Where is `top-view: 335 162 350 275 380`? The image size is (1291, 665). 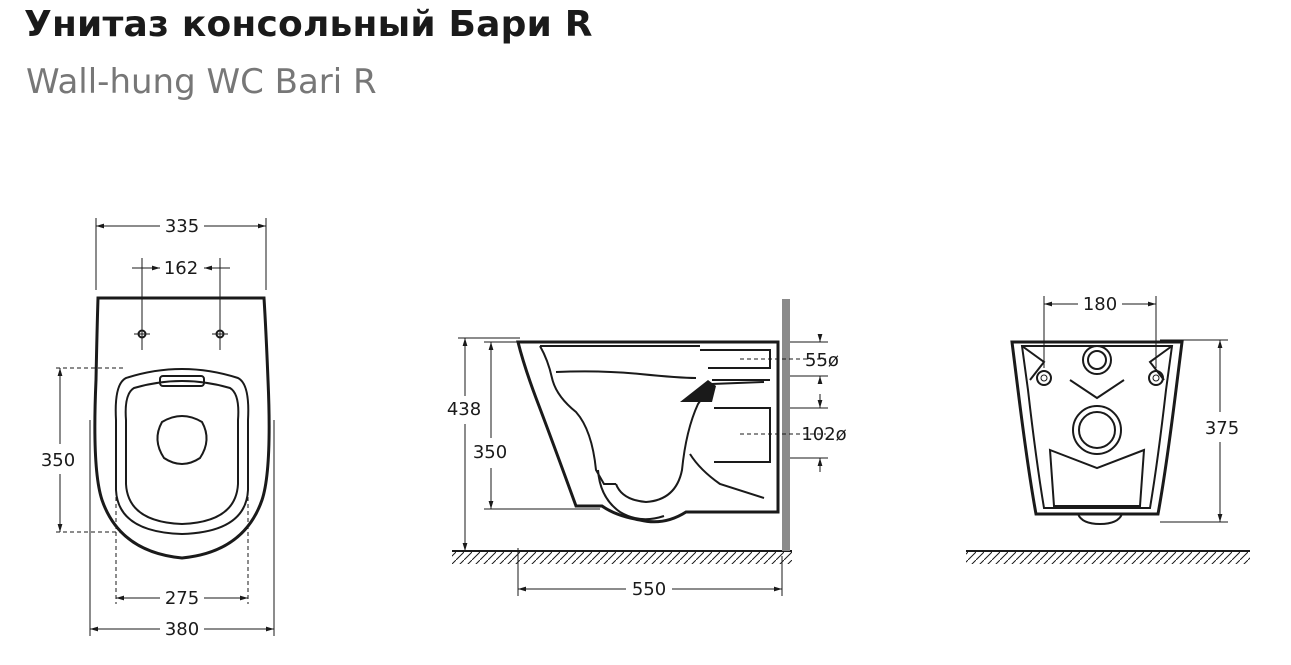
top-view: 335 162 350 275 380 is located at coordinates (158, 428).